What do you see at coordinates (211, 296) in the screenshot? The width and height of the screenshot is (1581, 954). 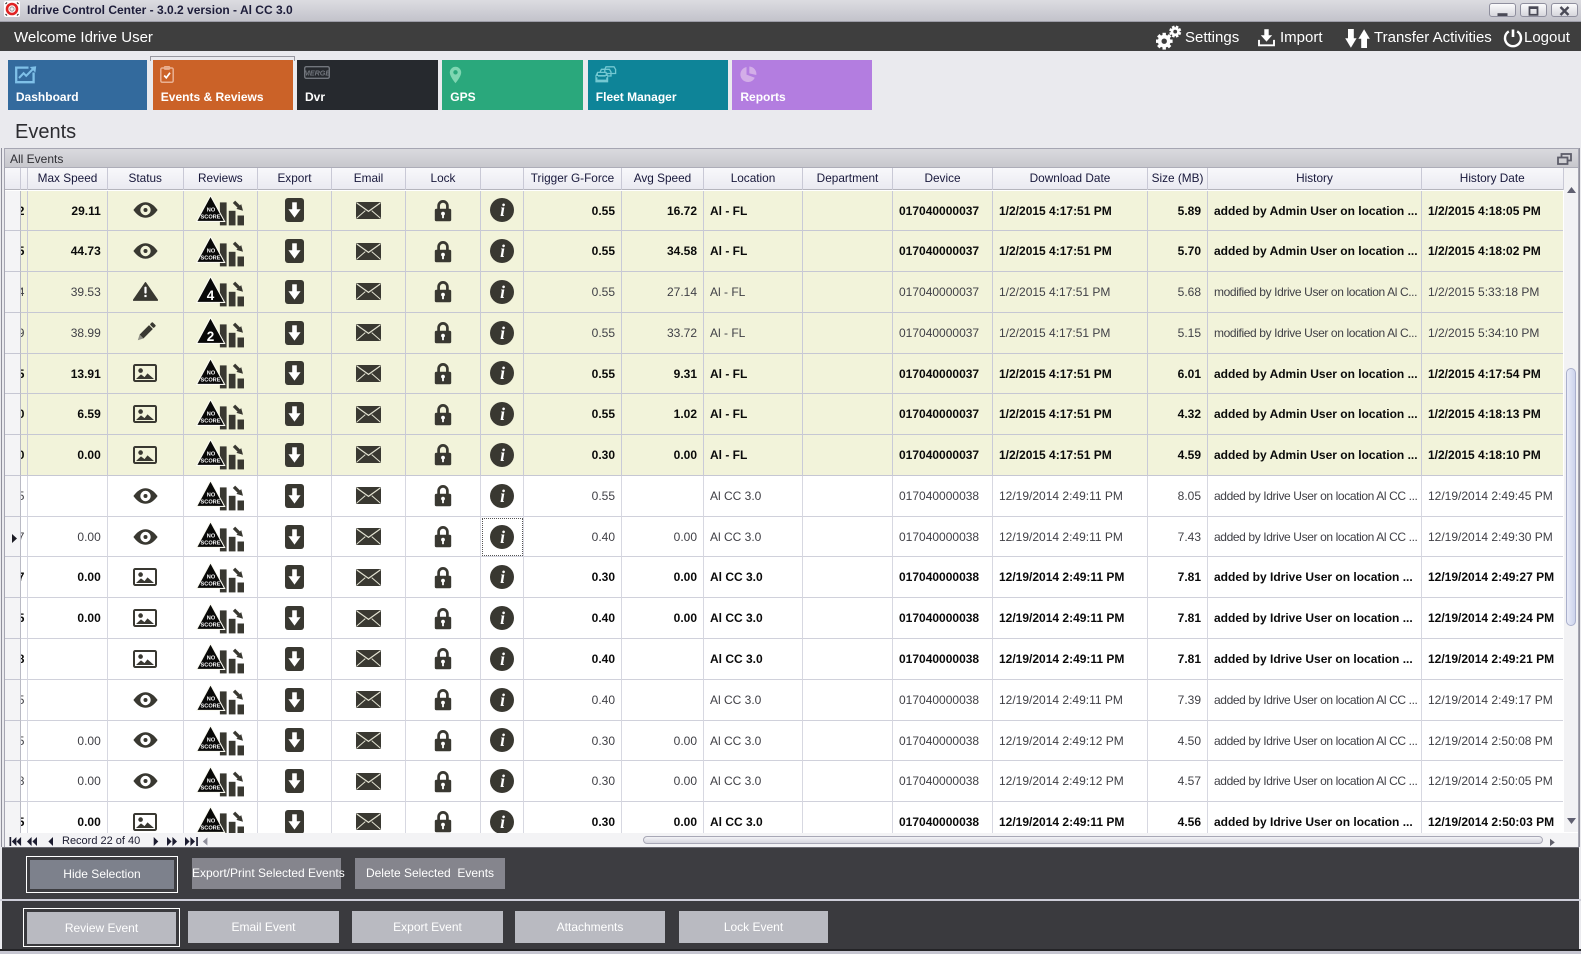 I see `svg-text: 4` at bounding box center [211, 296].